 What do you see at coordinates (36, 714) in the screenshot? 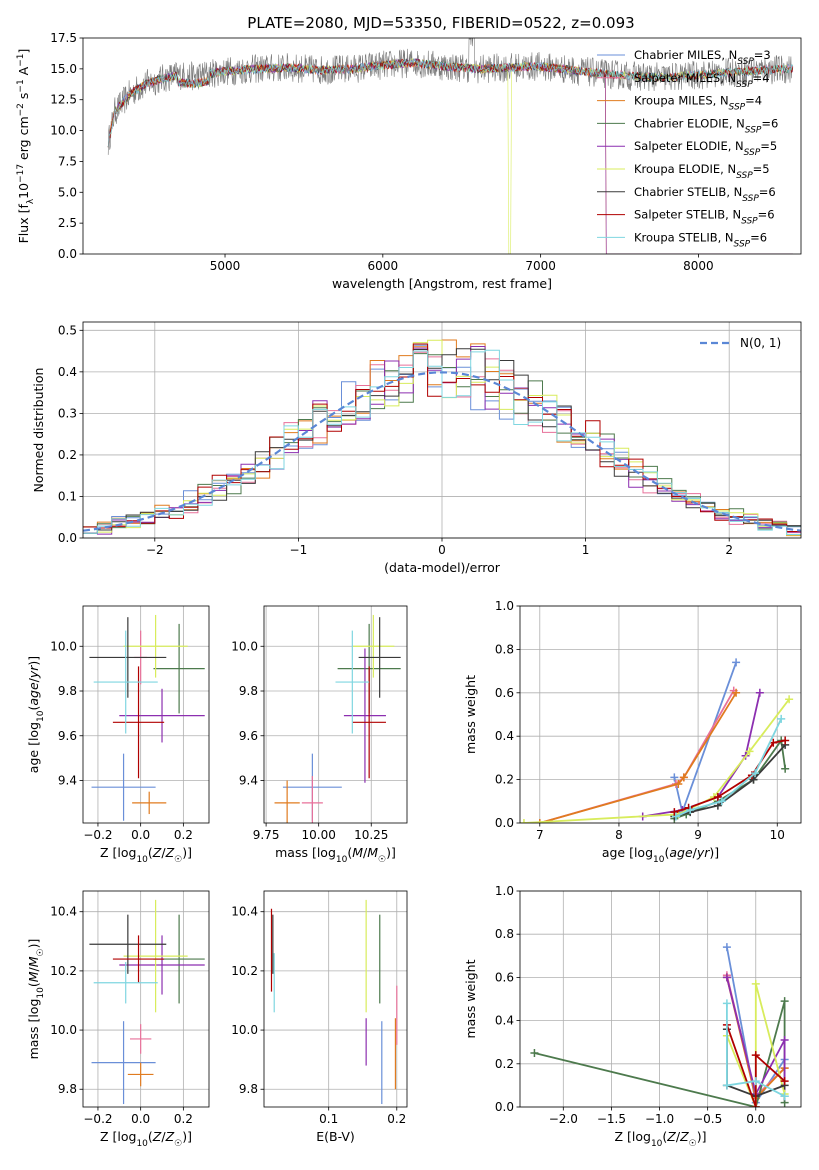
I see `y-axis-label: age [log10(age/yr)]` at bounding box center [36, 714].